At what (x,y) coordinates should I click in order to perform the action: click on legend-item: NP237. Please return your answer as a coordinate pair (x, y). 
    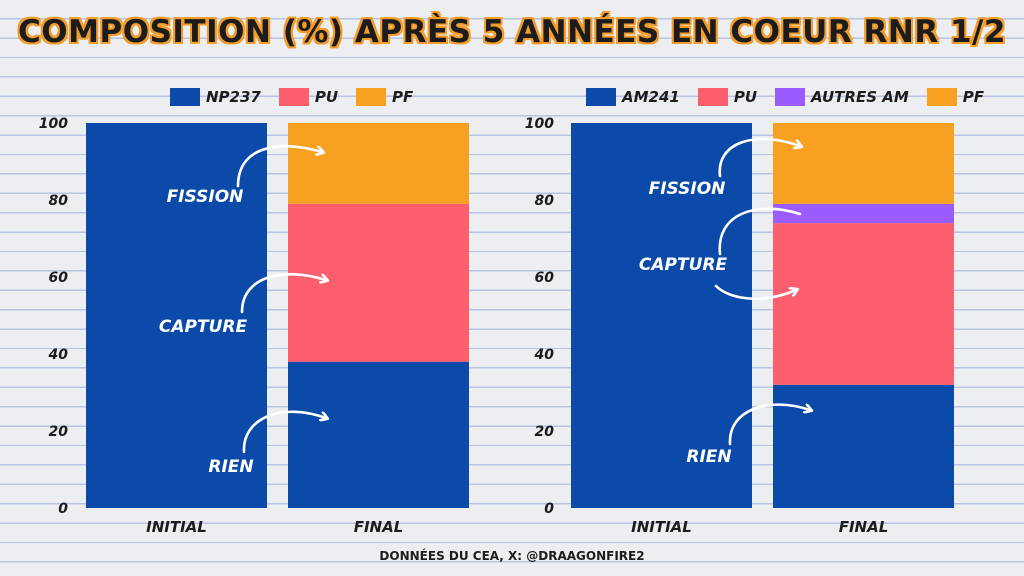
    Looking at the image, I should click on (215, 97).